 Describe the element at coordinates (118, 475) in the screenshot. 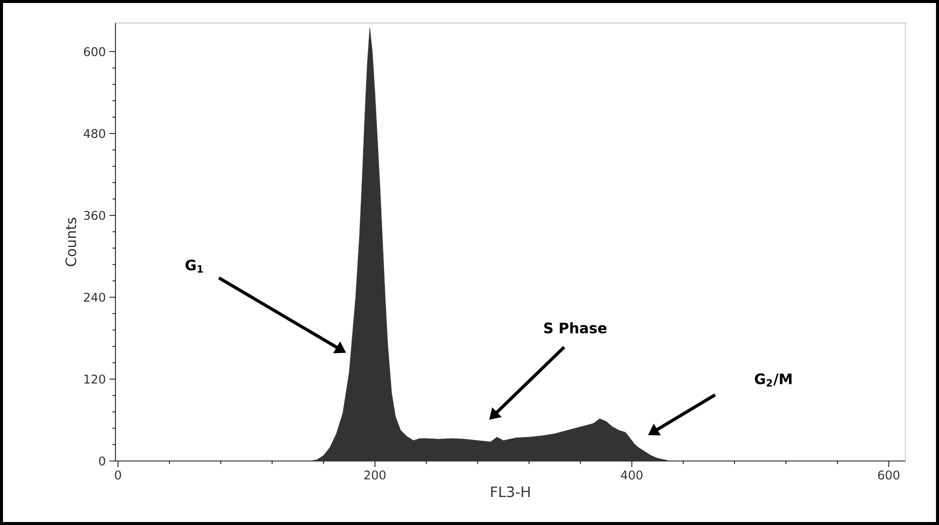

I see `x-tick-label: 0` at that location.